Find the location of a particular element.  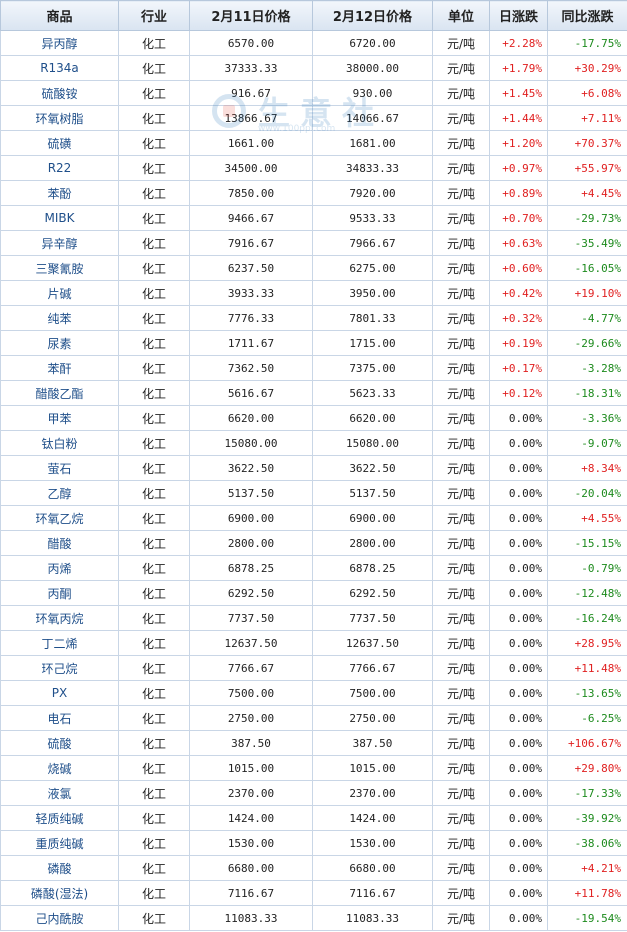

price-feb11-cell: 9466.67 is located at coordinates (251, 218).